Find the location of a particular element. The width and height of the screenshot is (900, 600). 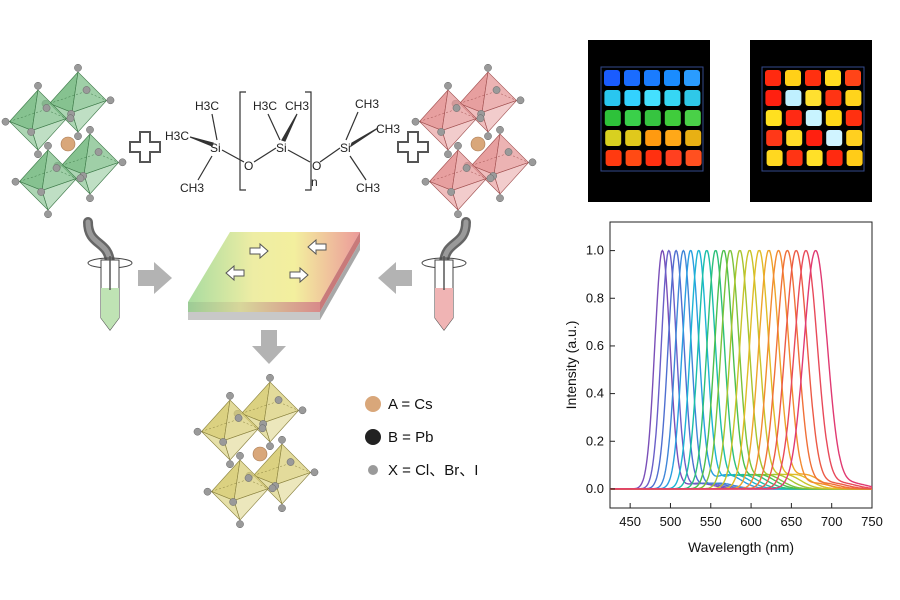

legend-a-site-sphere is located at coordinates (373, 404).